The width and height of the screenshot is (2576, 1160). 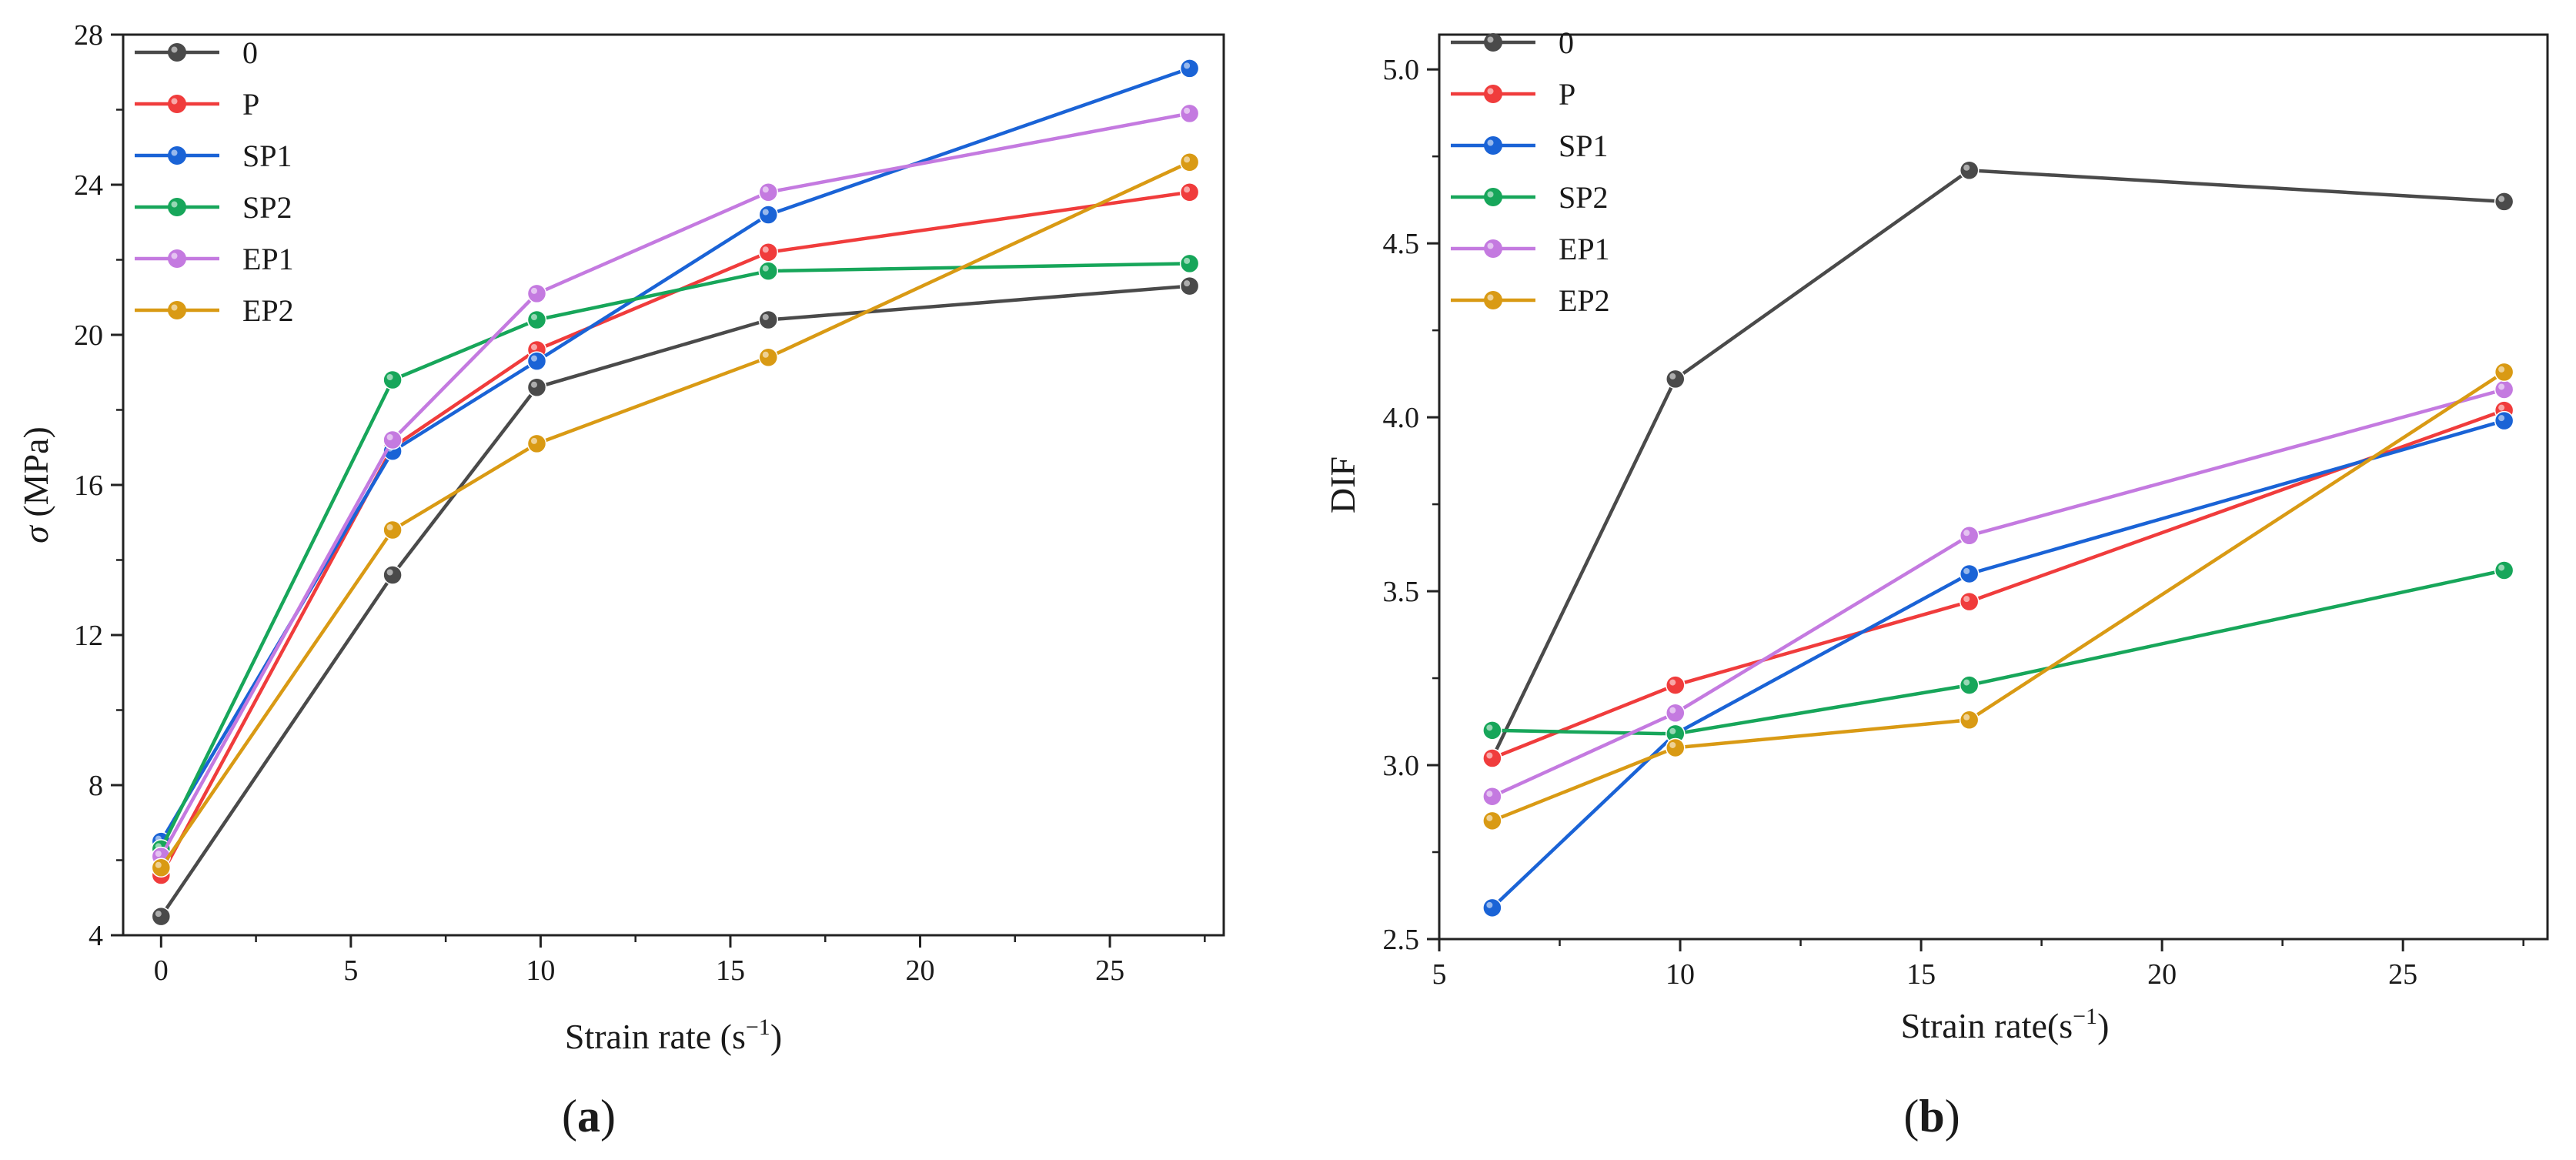 I want to click on y-axis-symbol-a: σ, so click(x=35, y=533).